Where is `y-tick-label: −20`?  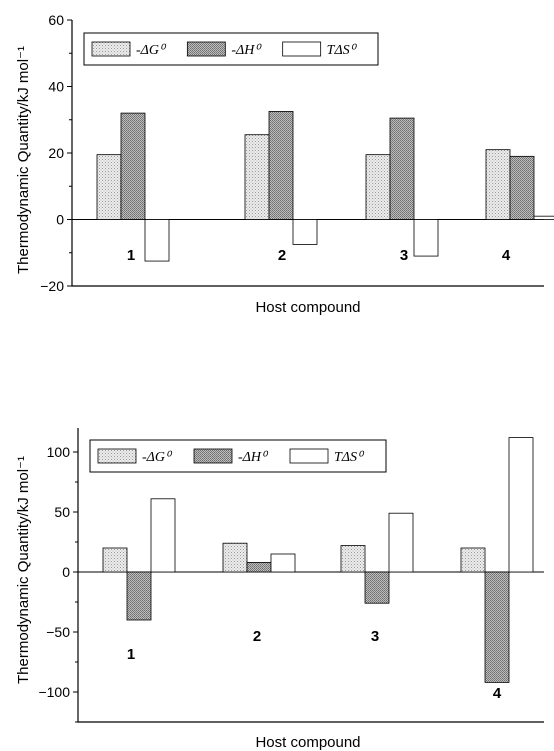 y-tick-label: −20 is located at coordinates (52, 286).